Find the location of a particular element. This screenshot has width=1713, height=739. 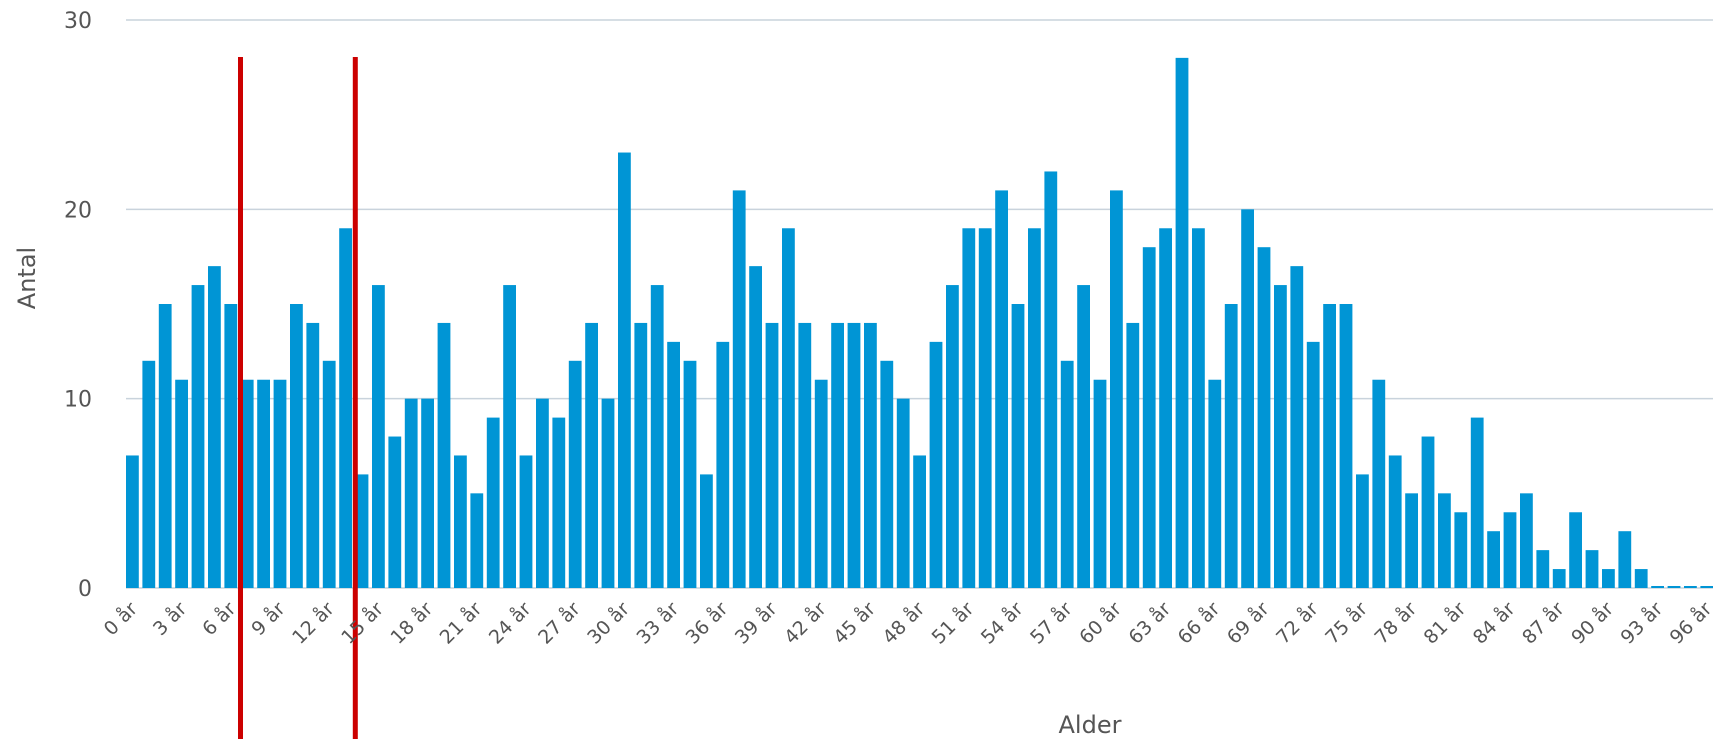

x-tick-label: 84 år is located at coordinates (1494, 623).